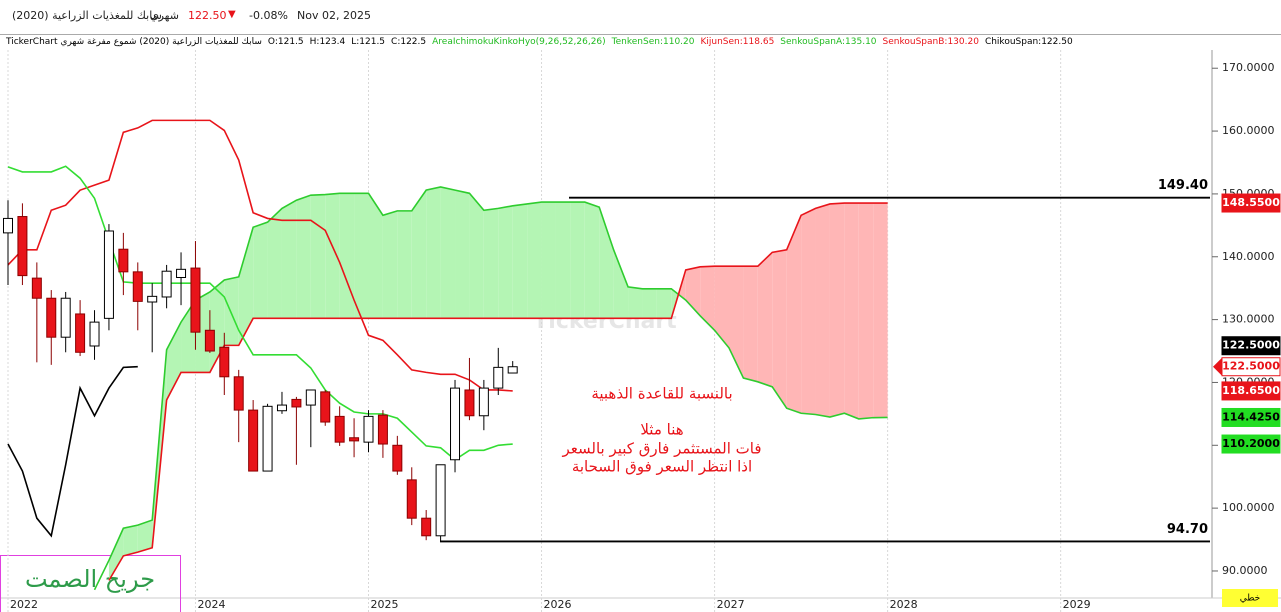  What do you see at coordinates (1077, 604) in the screenshot?
I see `x-tick-label: 2029` at bounding box center [1077, 604].